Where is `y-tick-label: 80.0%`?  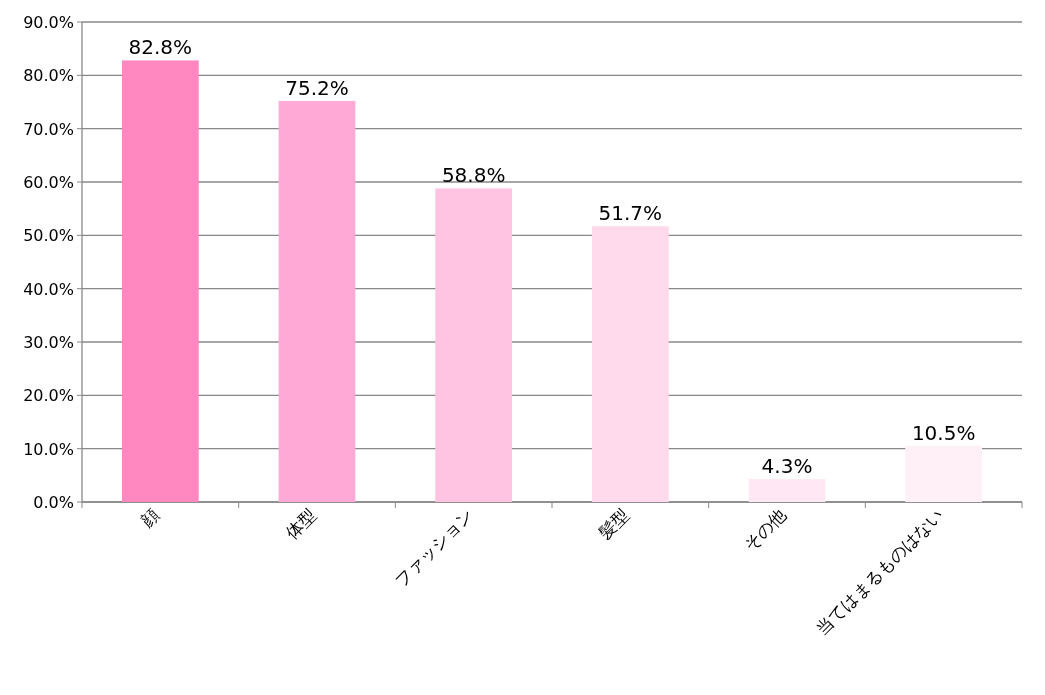
y-tick-label: 80.0% is located at coordinates (48, 76).